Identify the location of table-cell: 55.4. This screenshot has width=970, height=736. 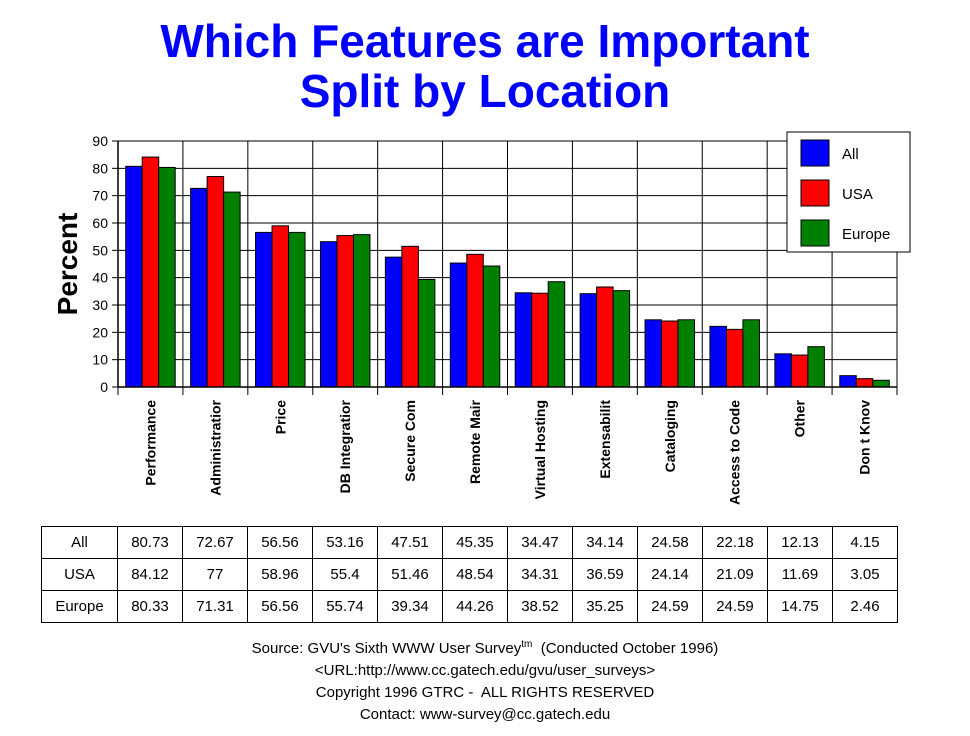
(345, 574).